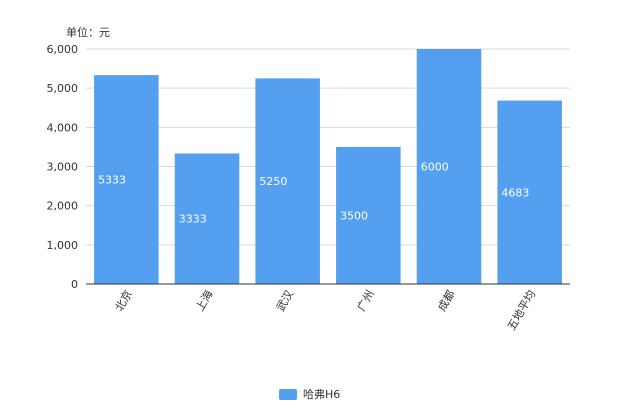 The image size is (620, 413). Describe the element at coordinates (203, 301) in the screenshot. I see `x-tick-label: 上海` at that location.